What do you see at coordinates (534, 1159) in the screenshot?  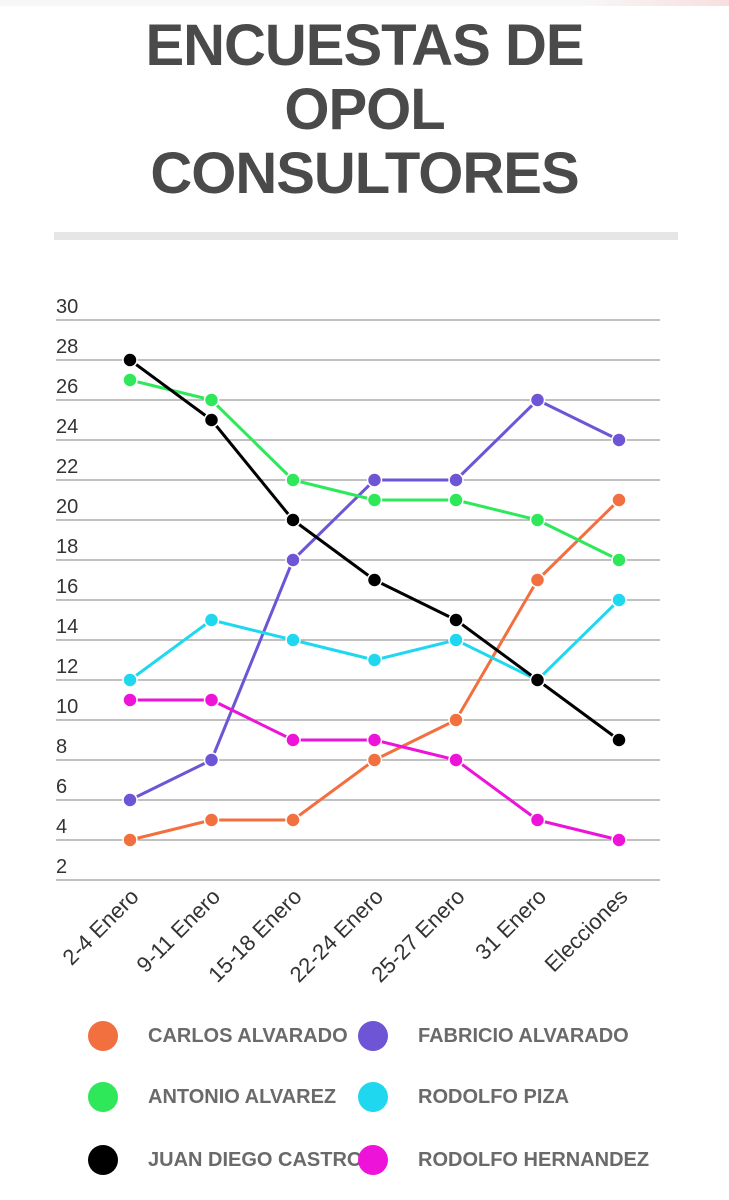 I see `legend-label: RODOLFO HERNANDEZ` at bounding box center [534, 1159].